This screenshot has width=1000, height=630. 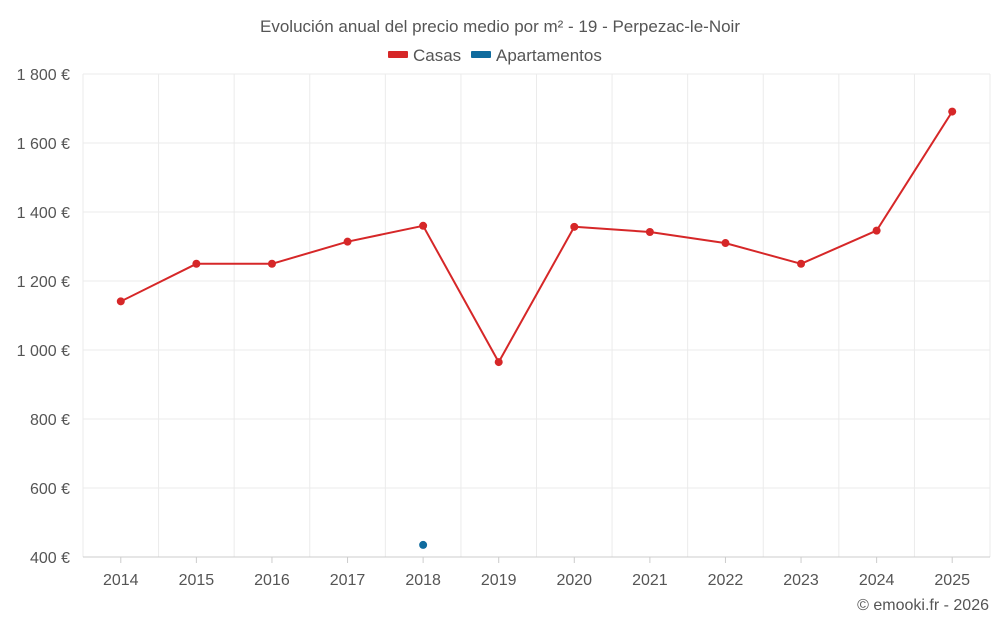 What do you see at coordinates (272, 580) in the screenshot?
I see `x-tick-label: 2016` at bounding box center [272, 580].